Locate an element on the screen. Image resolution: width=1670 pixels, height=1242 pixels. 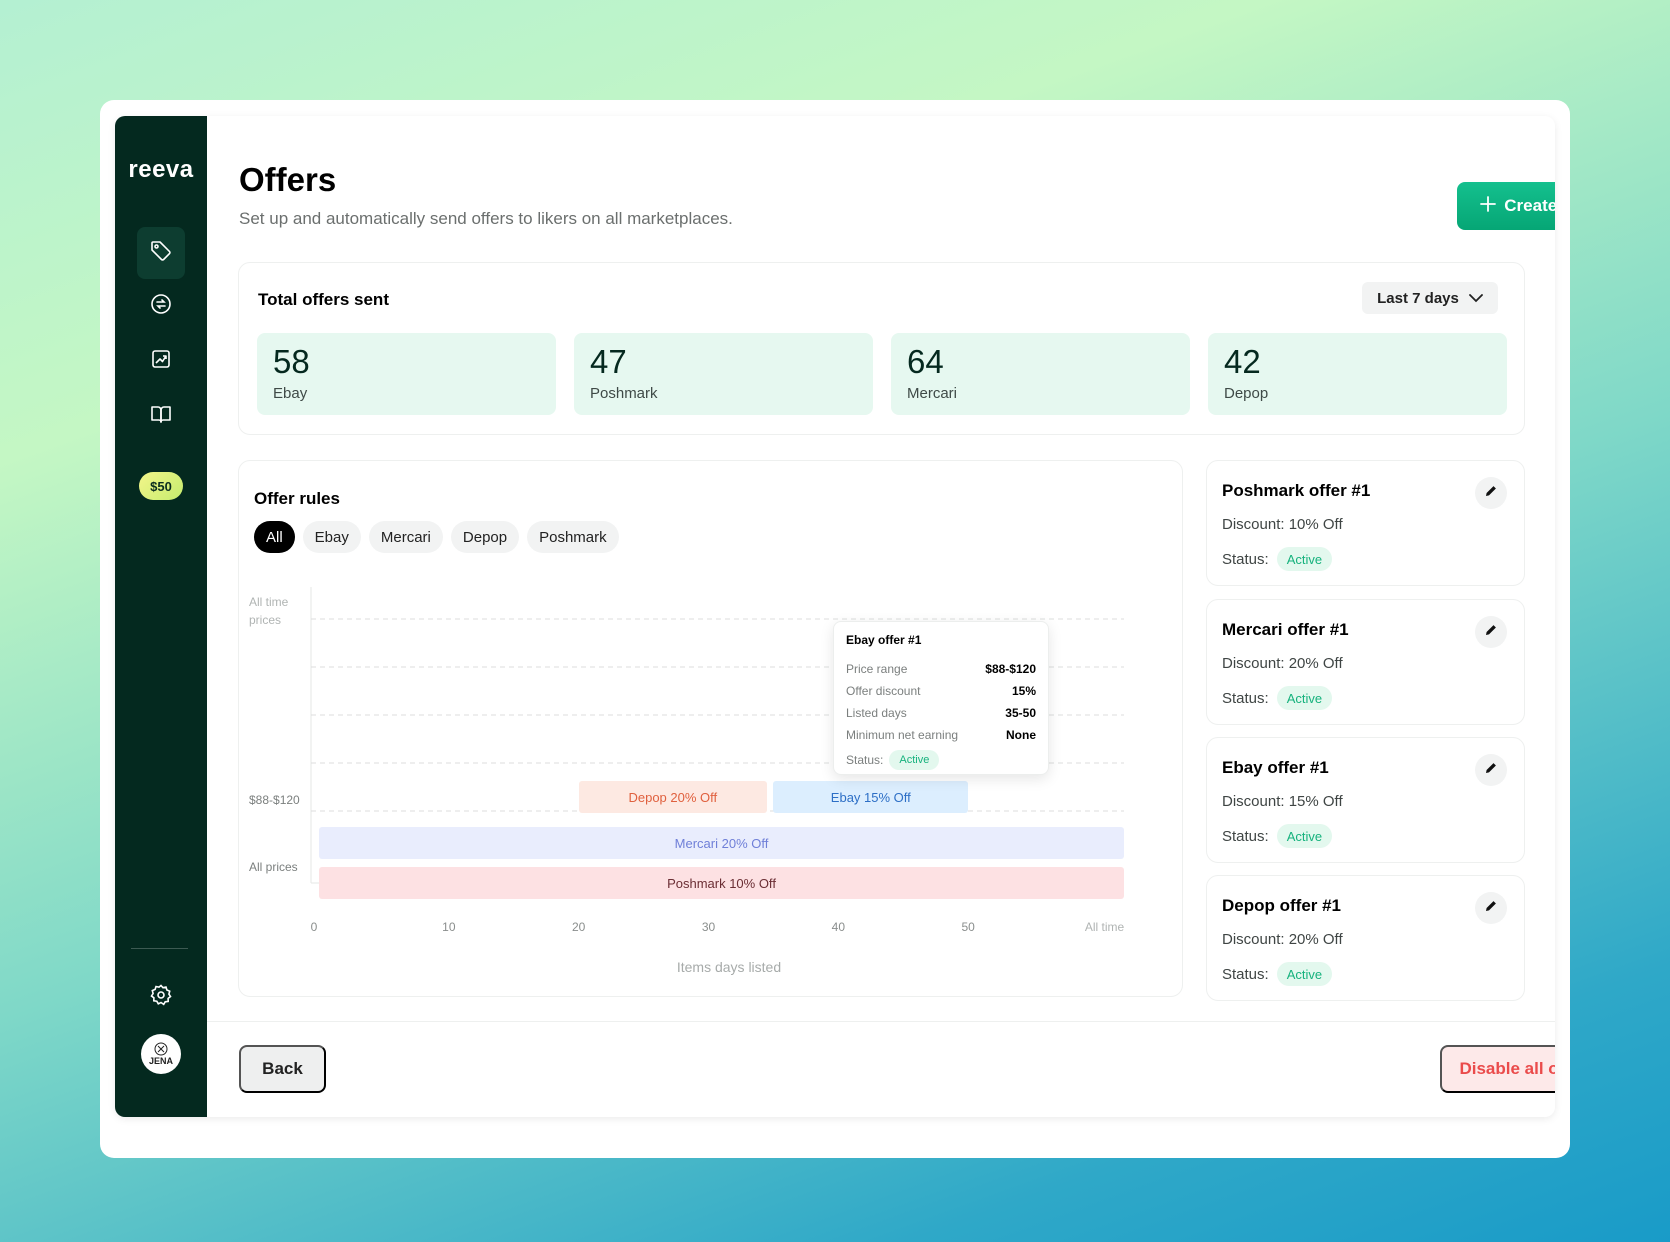
user-avatar: JENA is located at coordinates (161, 1054).